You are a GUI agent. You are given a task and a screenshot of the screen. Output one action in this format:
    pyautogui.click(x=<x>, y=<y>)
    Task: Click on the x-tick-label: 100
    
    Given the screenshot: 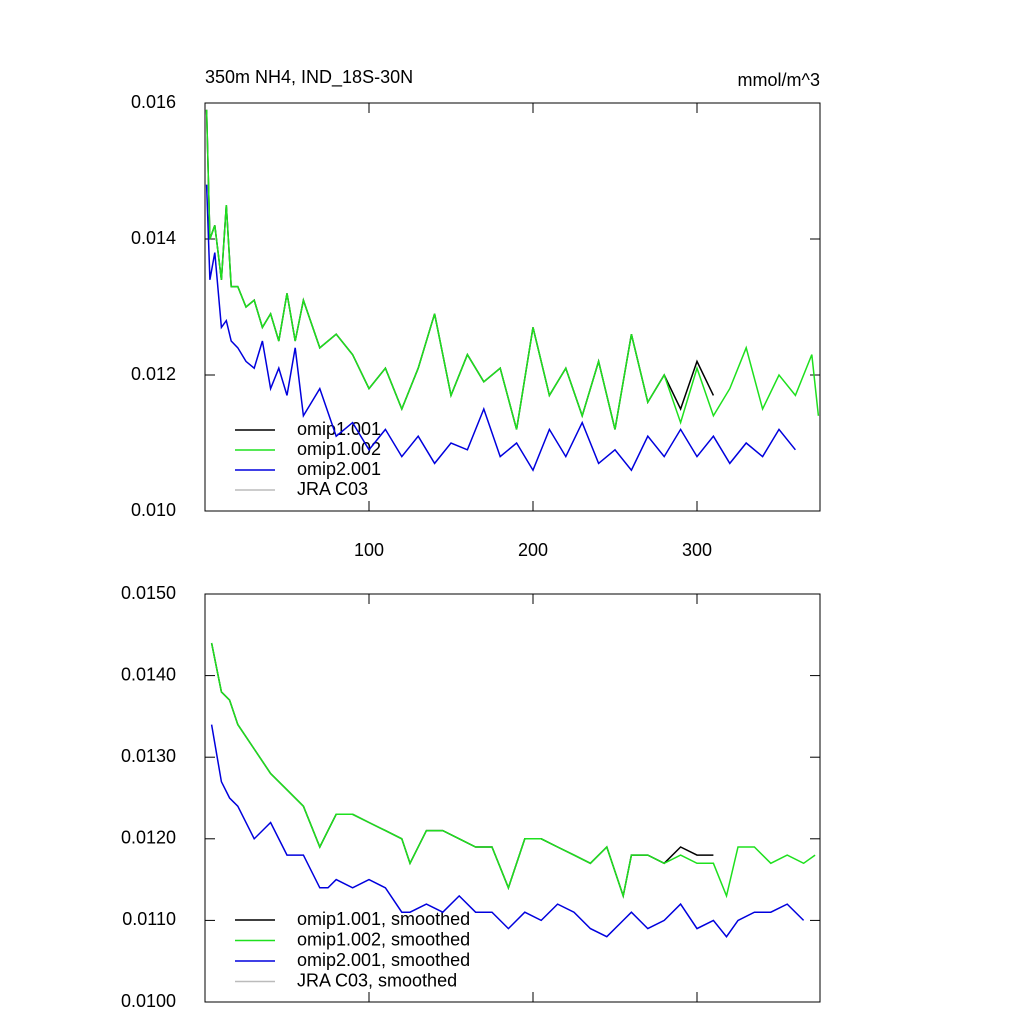 What is the action you would take?
    pyautogui.click(x=369, y=550)
    